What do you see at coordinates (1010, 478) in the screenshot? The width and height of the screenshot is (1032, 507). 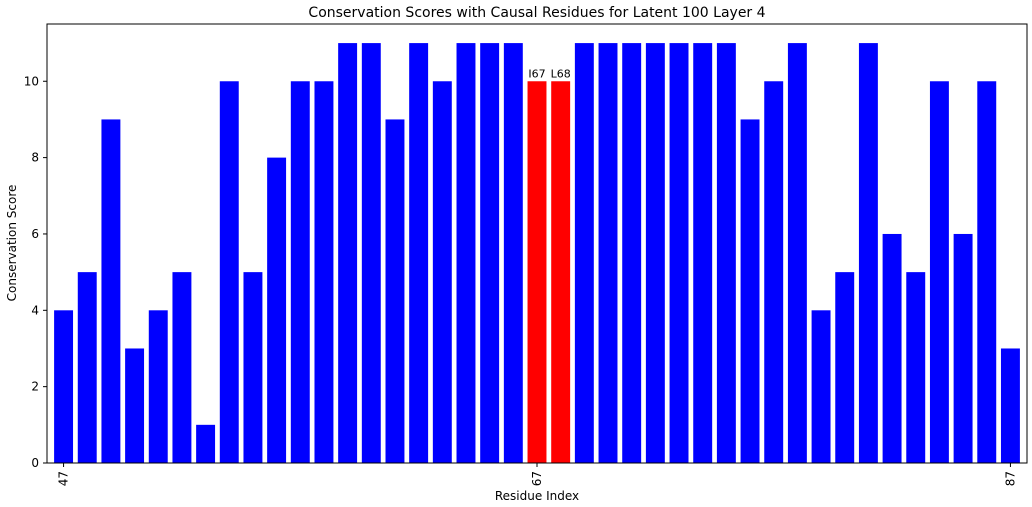 I see `x-tick-label-87: 87` at bounding box center [1010, 478].